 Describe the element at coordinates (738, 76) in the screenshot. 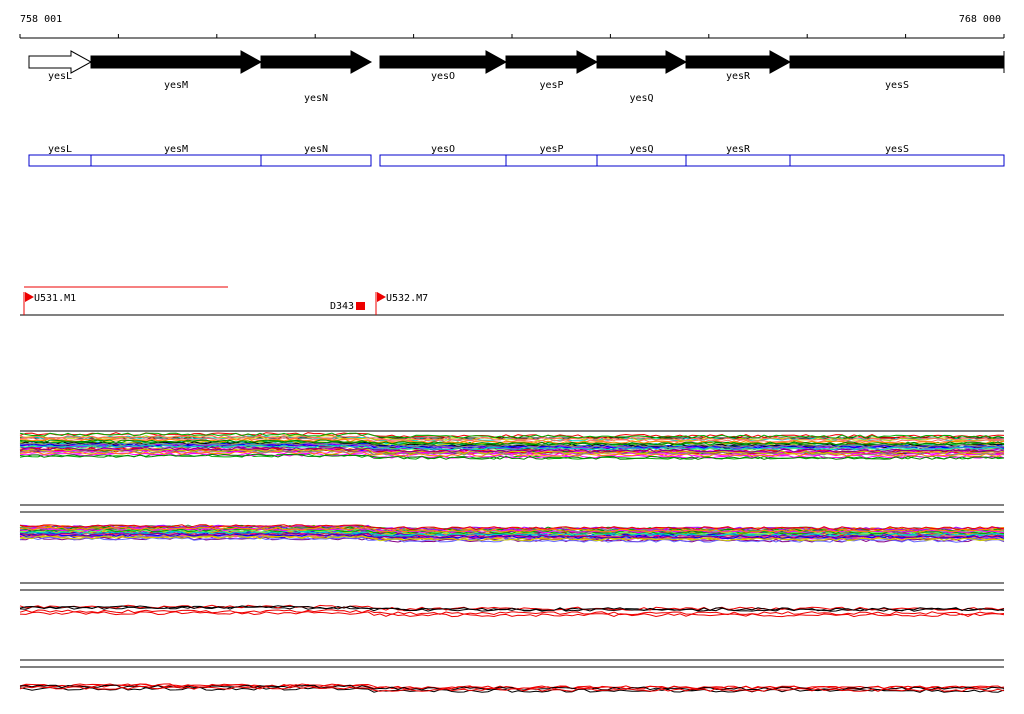

I see `gene-label: yesR` at that location.